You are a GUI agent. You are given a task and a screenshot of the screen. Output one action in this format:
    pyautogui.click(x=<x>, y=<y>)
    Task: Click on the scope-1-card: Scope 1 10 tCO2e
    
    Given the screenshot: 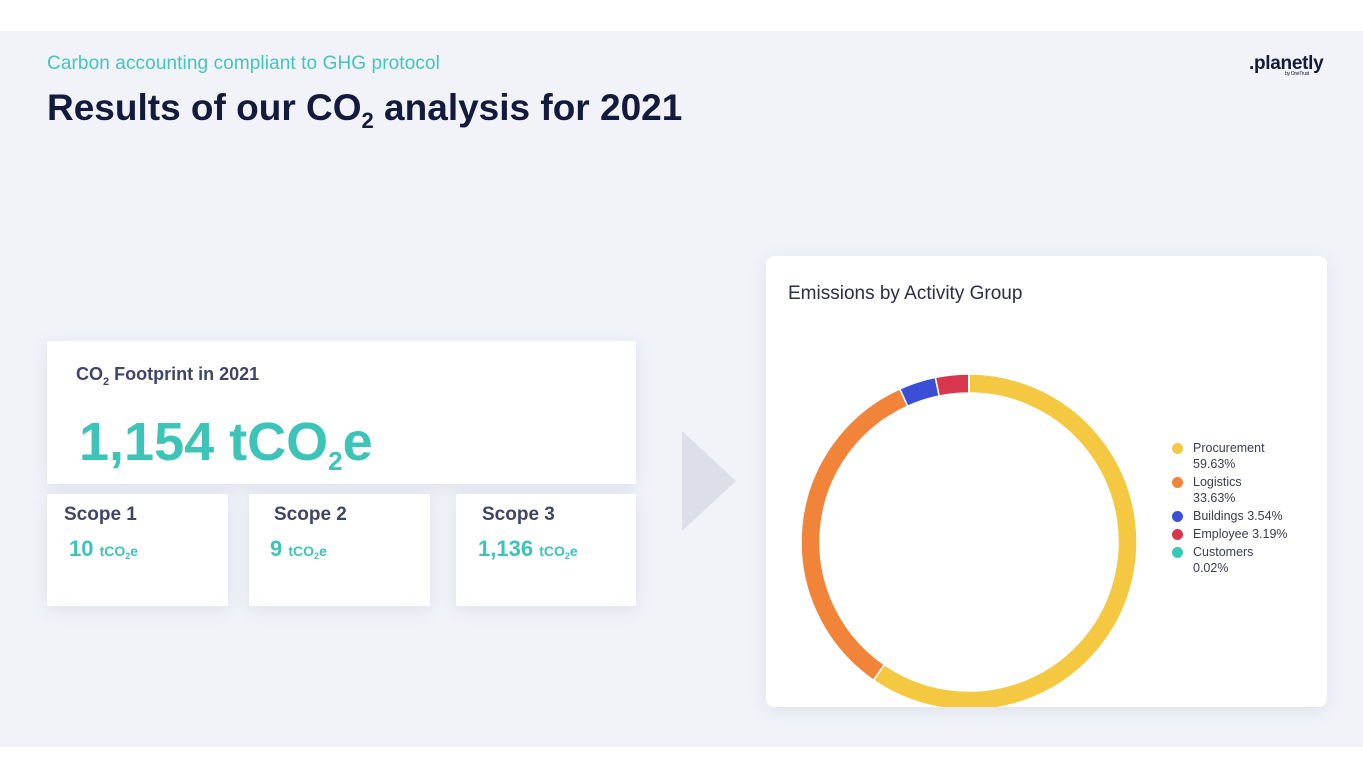 What is the action you would take?
    pyautogui.click(x=137, y=550)
    